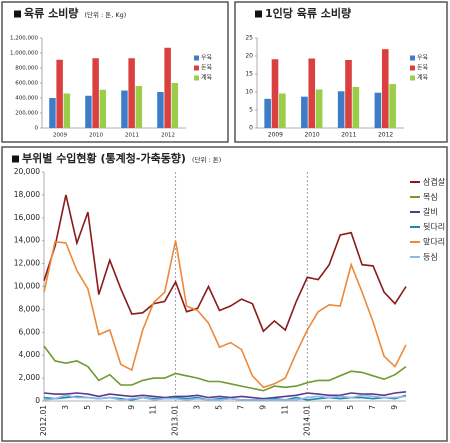 The height and width of the screenshot is (443, 450). Describe the element at coordinates (430, 197) in the screenshot. I see `legend-label: 목심` at that location.